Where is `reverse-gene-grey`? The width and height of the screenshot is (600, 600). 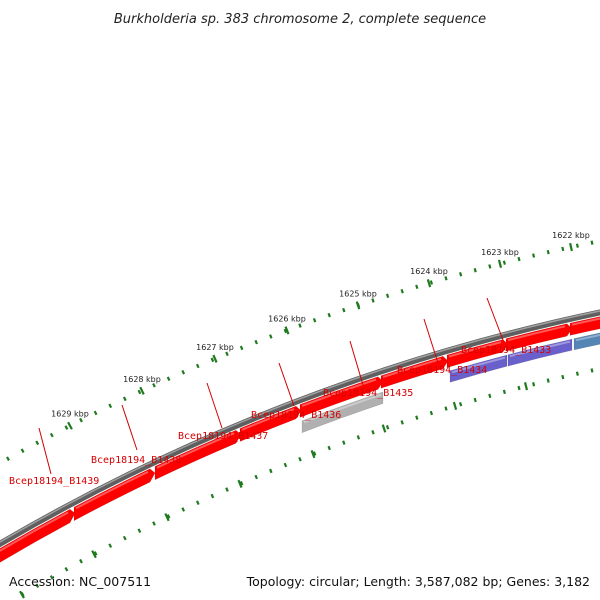
reverse-gene-grey is located at coordinates (342, 412).